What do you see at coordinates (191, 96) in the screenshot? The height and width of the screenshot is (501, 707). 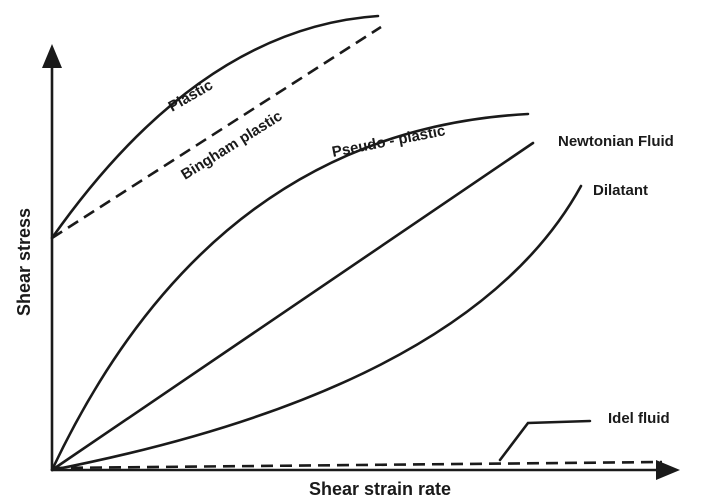 I see `series-label-plastic: Plastic` at bounding box center [191, 96].